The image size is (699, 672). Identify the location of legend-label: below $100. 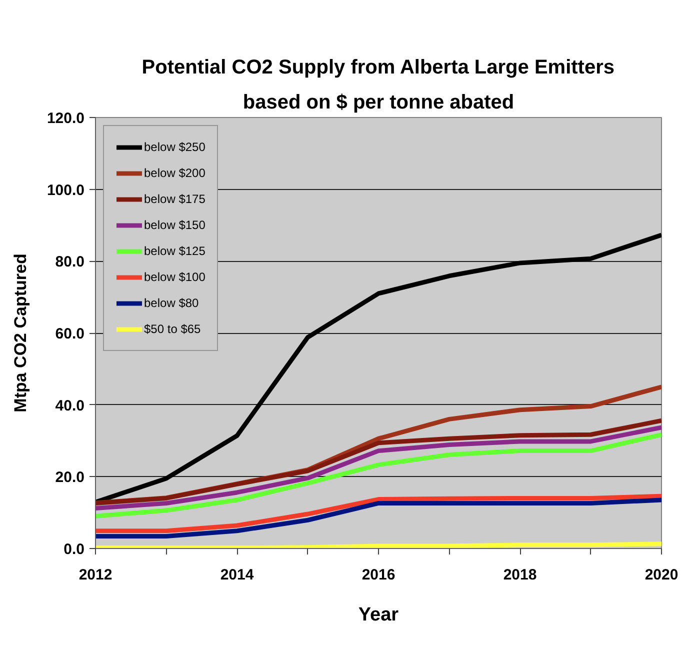
(175, 277).